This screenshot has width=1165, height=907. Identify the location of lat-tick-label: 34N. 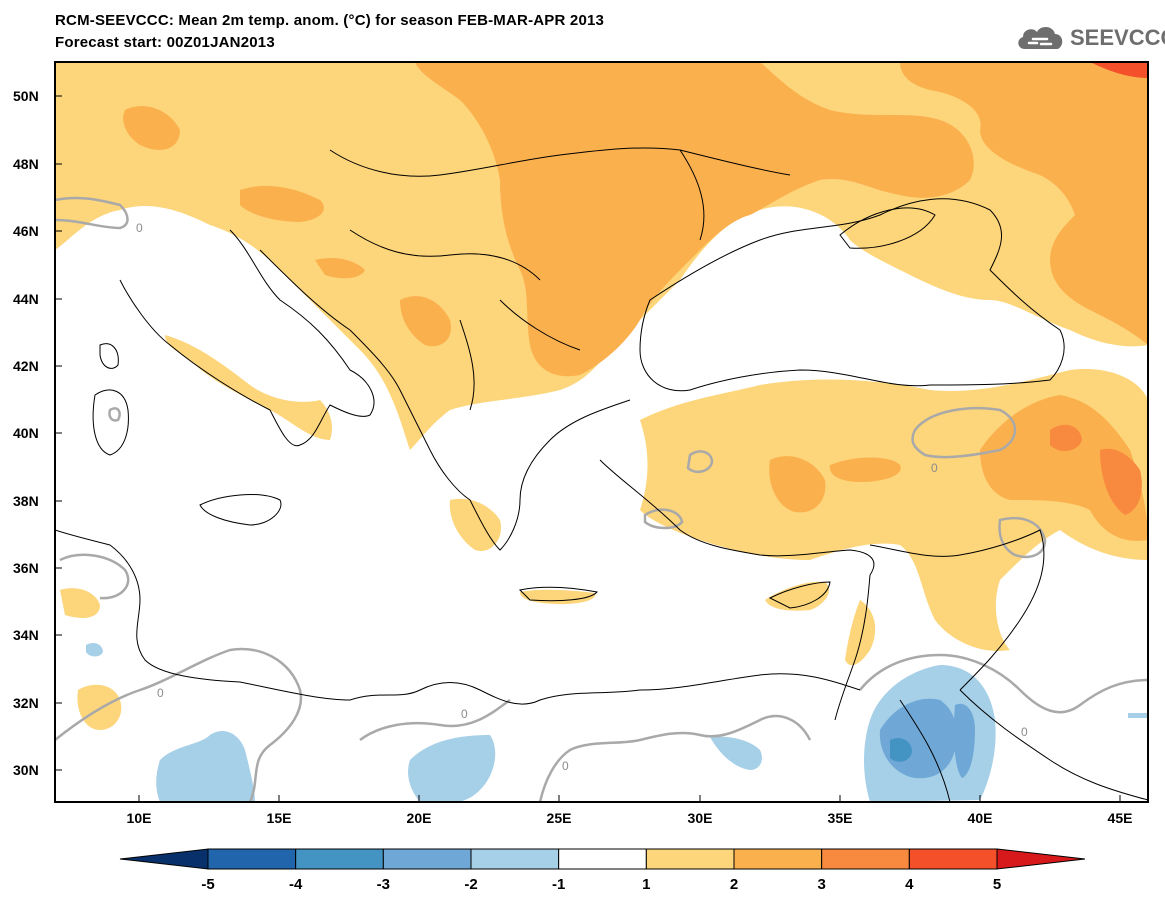
(26, 635).